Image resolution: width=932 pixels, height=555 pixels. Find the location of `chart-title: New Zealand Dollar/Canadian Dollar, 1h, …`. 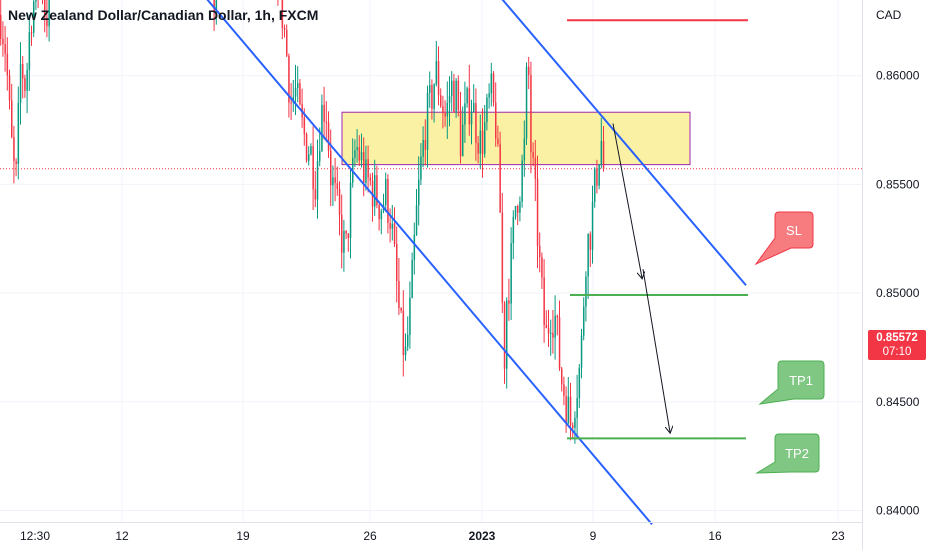

chart-title: New Zealand Dollar/Canadian Dollar, 1h, … is located at coordinates (163, 15).